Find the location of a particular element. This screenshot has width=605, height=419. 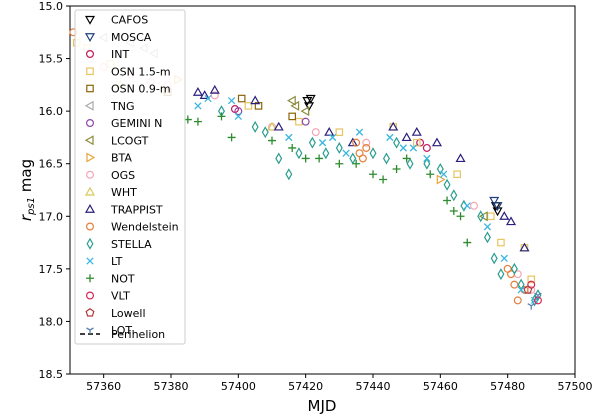

point-int is located at coordinates (426, 147).